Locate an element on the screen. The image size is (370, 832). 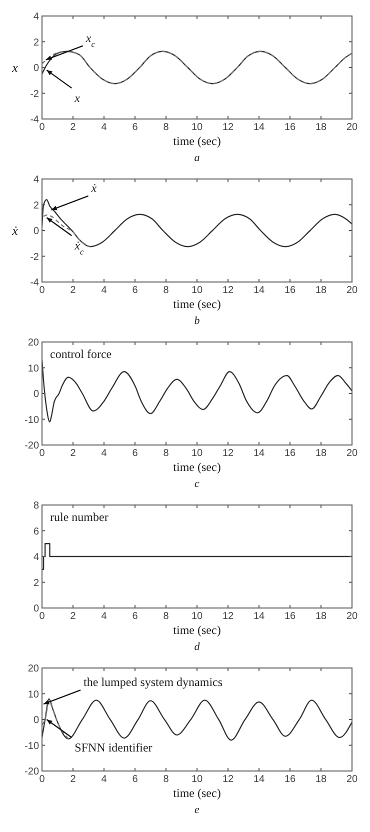
text: a is located at coordinates (197, 158).